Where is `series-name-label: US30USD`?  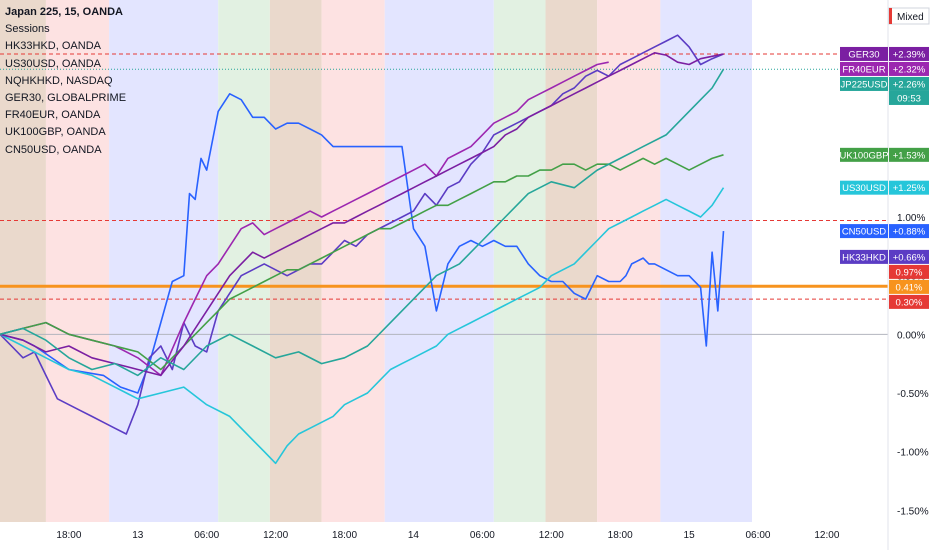 series-name-label: US30USD is located at coordinates (864, 188).